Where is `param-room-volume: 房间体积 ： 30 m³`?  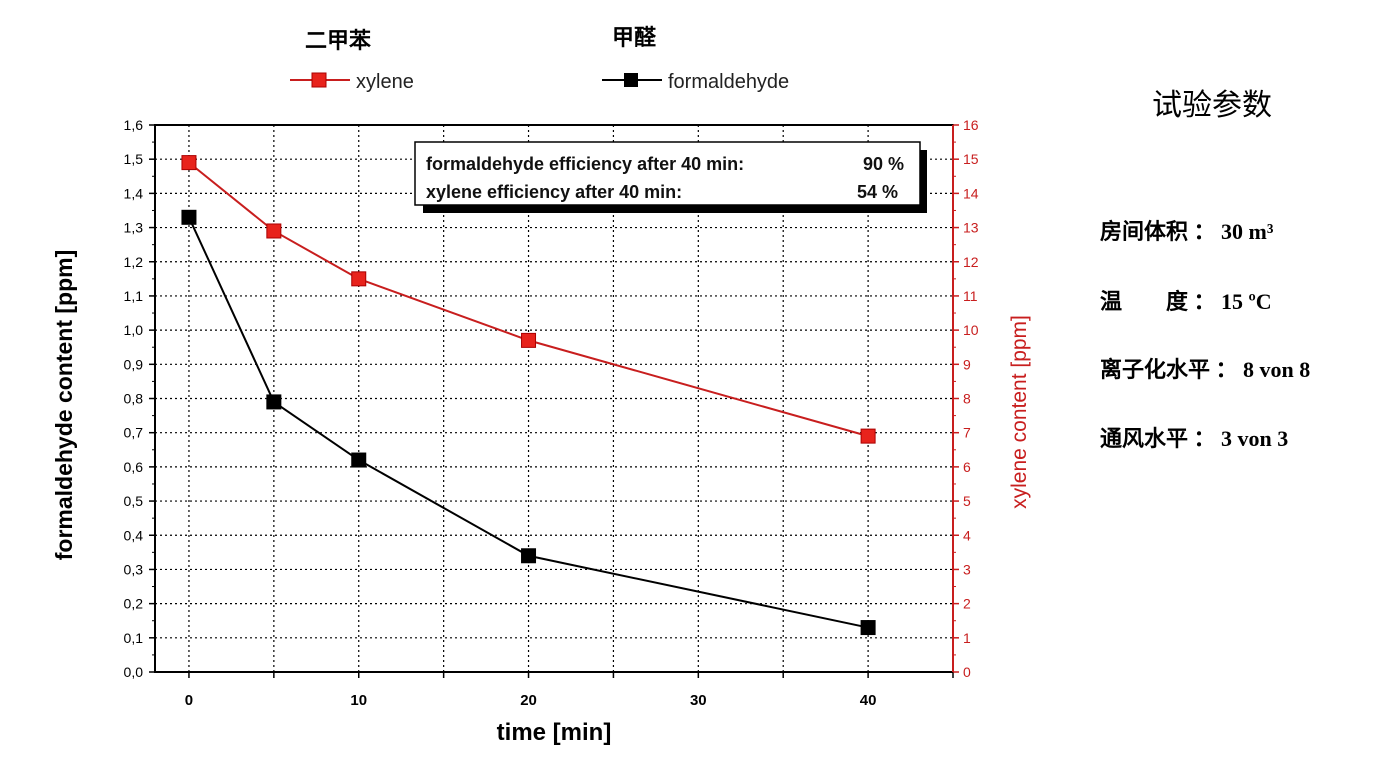
param-room-volume: 房间体积 ： 30 m³ is located at coordinates (1187, 231).